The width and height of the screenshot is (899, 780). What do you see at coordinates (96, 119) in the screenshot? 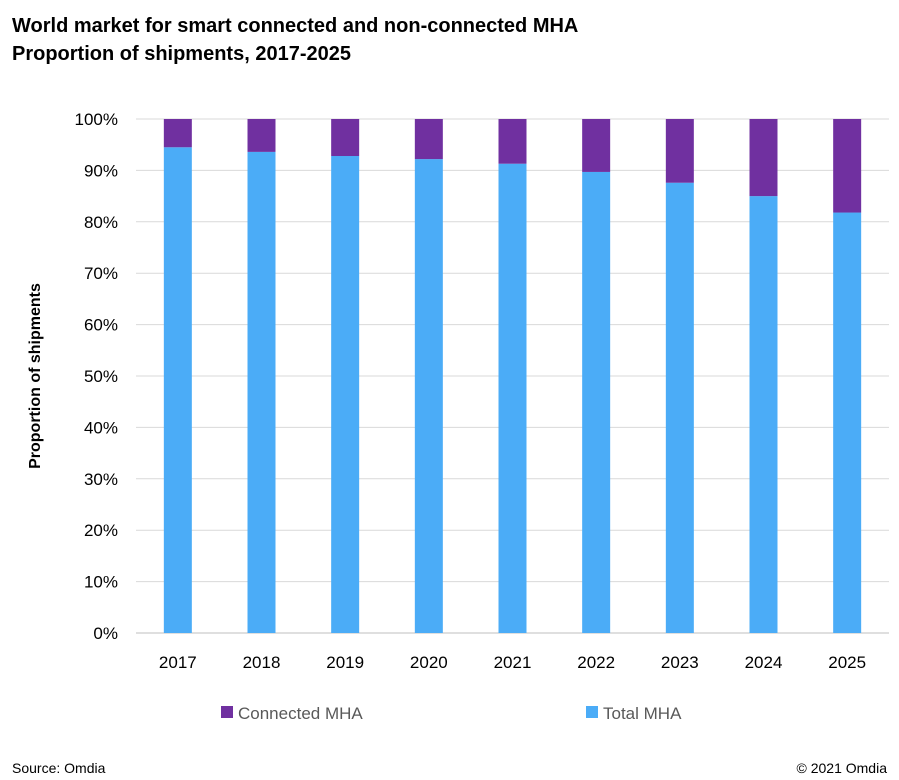
I see `y-tick-label: 100%` at bounding box center [96, 119].